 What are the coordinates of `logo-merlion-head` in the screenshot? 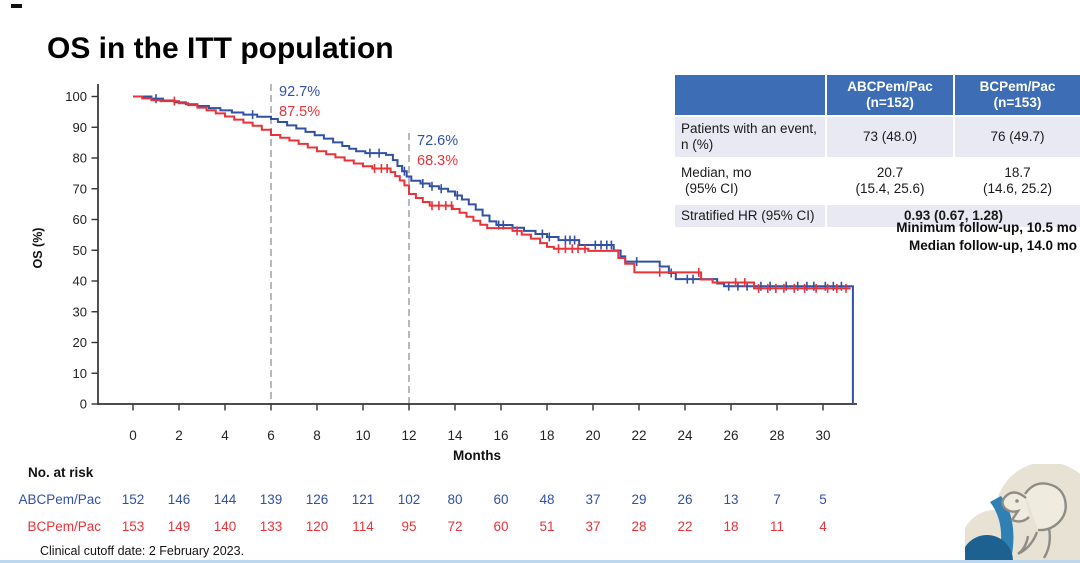 It's located at (1015, 507).